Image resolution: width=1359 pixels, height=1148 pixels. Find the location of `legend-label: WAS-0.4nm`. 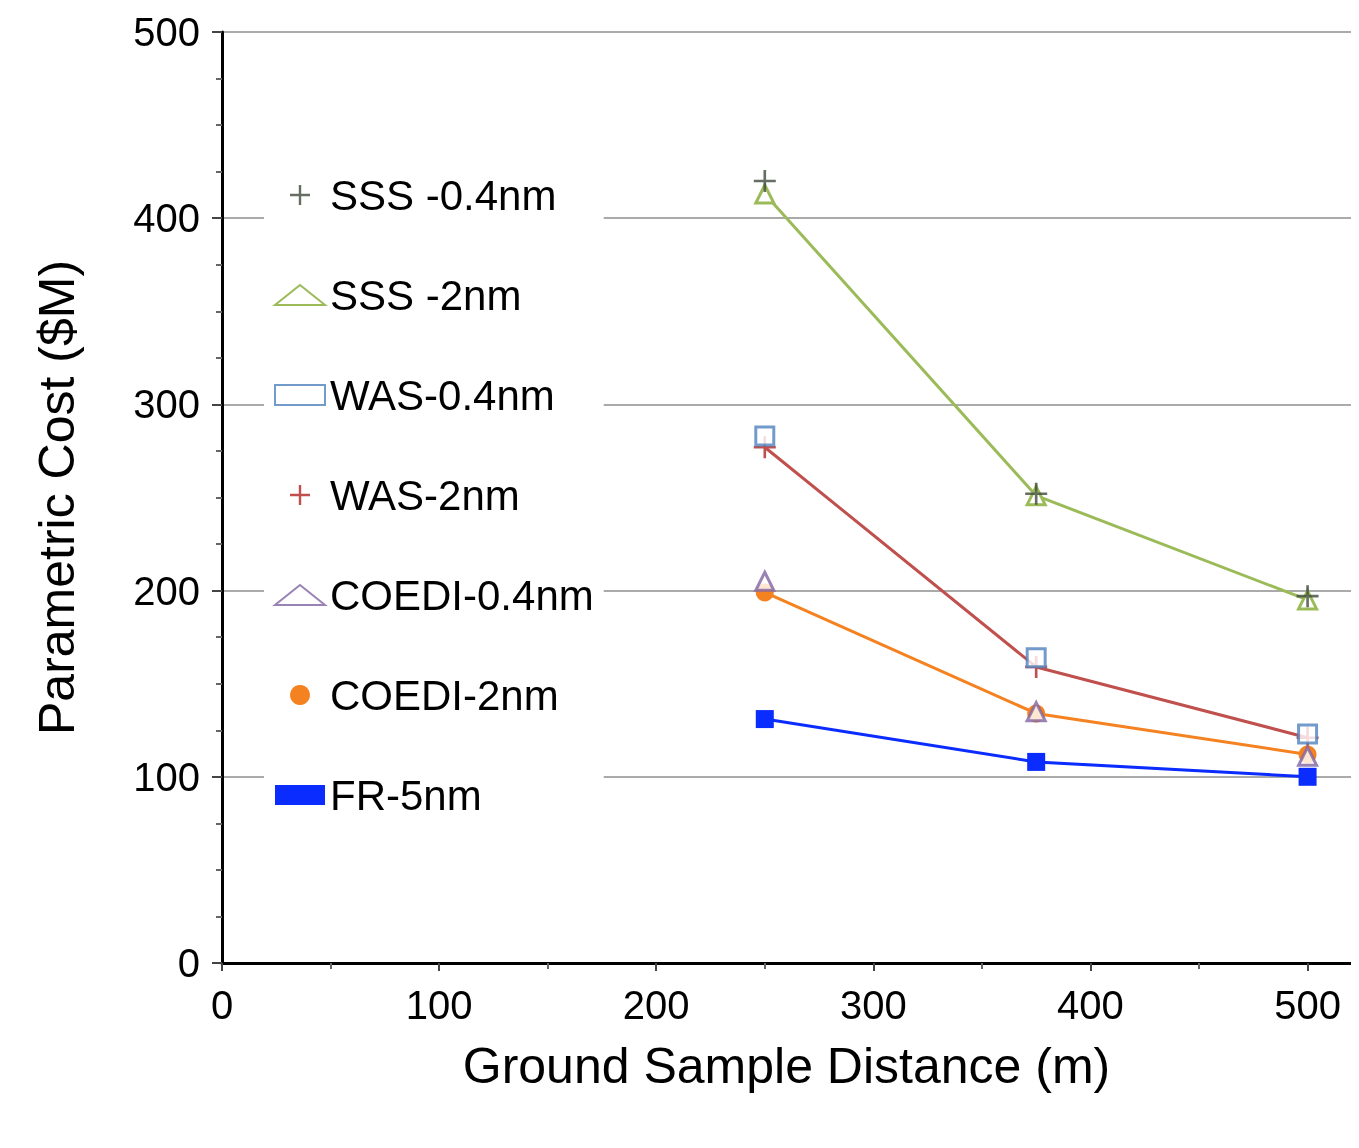

legend-label: WAS-0.4nm is located at coordinates (442, 395).